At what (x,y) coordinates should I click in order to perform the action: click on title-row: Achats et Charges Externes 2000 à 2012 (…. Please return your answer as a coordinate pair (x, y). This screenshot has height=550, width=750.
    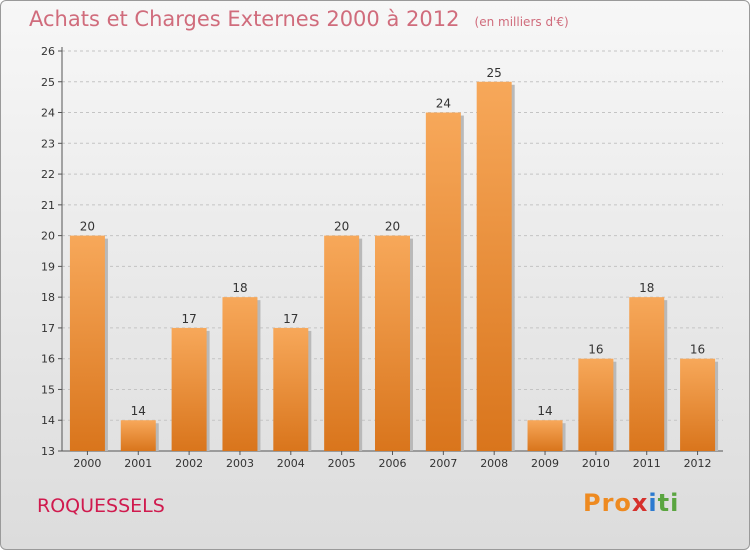
    Looking at the image, I should click on (299, 19).